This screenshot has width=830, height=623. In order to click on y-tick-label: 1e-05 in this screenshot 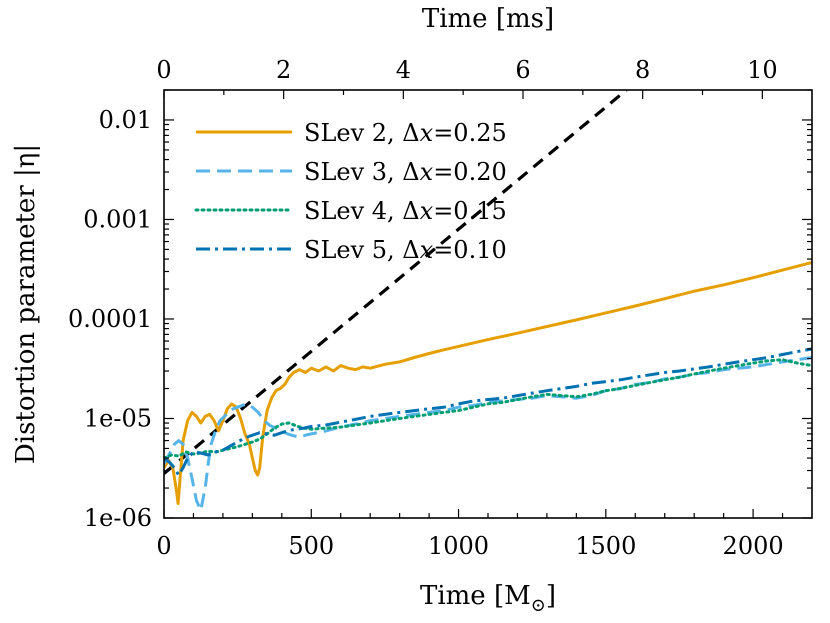, I will do `click(118, 418)`.